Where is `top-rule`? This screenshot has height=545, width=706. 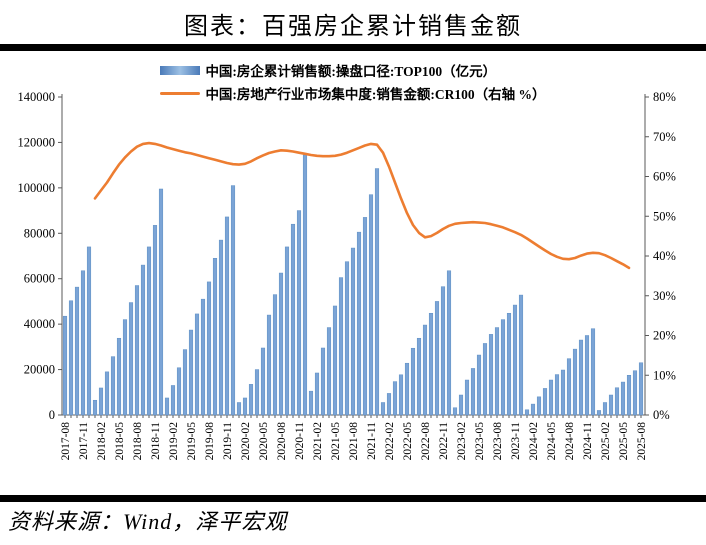 top-rule is located at coordinates (353, 47).